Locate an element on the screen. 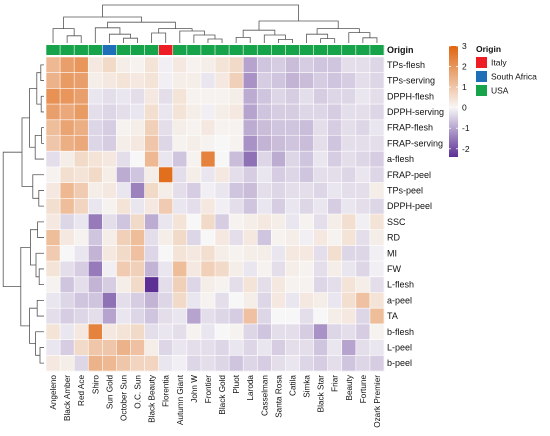 The image size is (550, 436). column-label: Santa Rosa is located at coordinates (278, 396).